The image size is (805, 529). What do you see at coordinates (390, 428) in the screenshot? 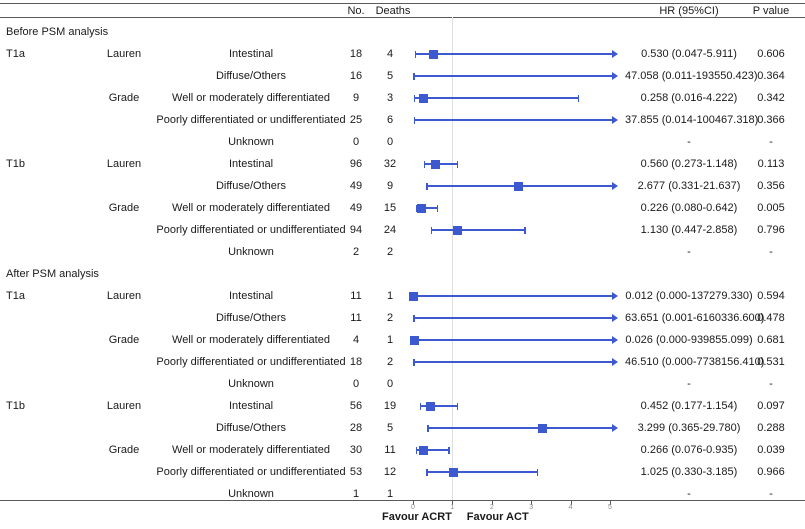
I see `deaths-value: 5` at bounding box center [390, 428].